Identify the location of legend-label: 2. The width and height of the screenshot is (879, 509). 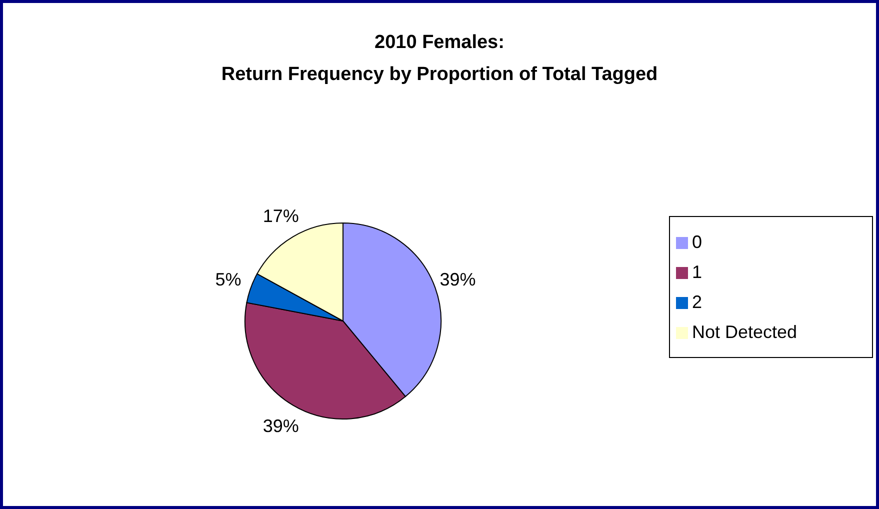
(697, 302).